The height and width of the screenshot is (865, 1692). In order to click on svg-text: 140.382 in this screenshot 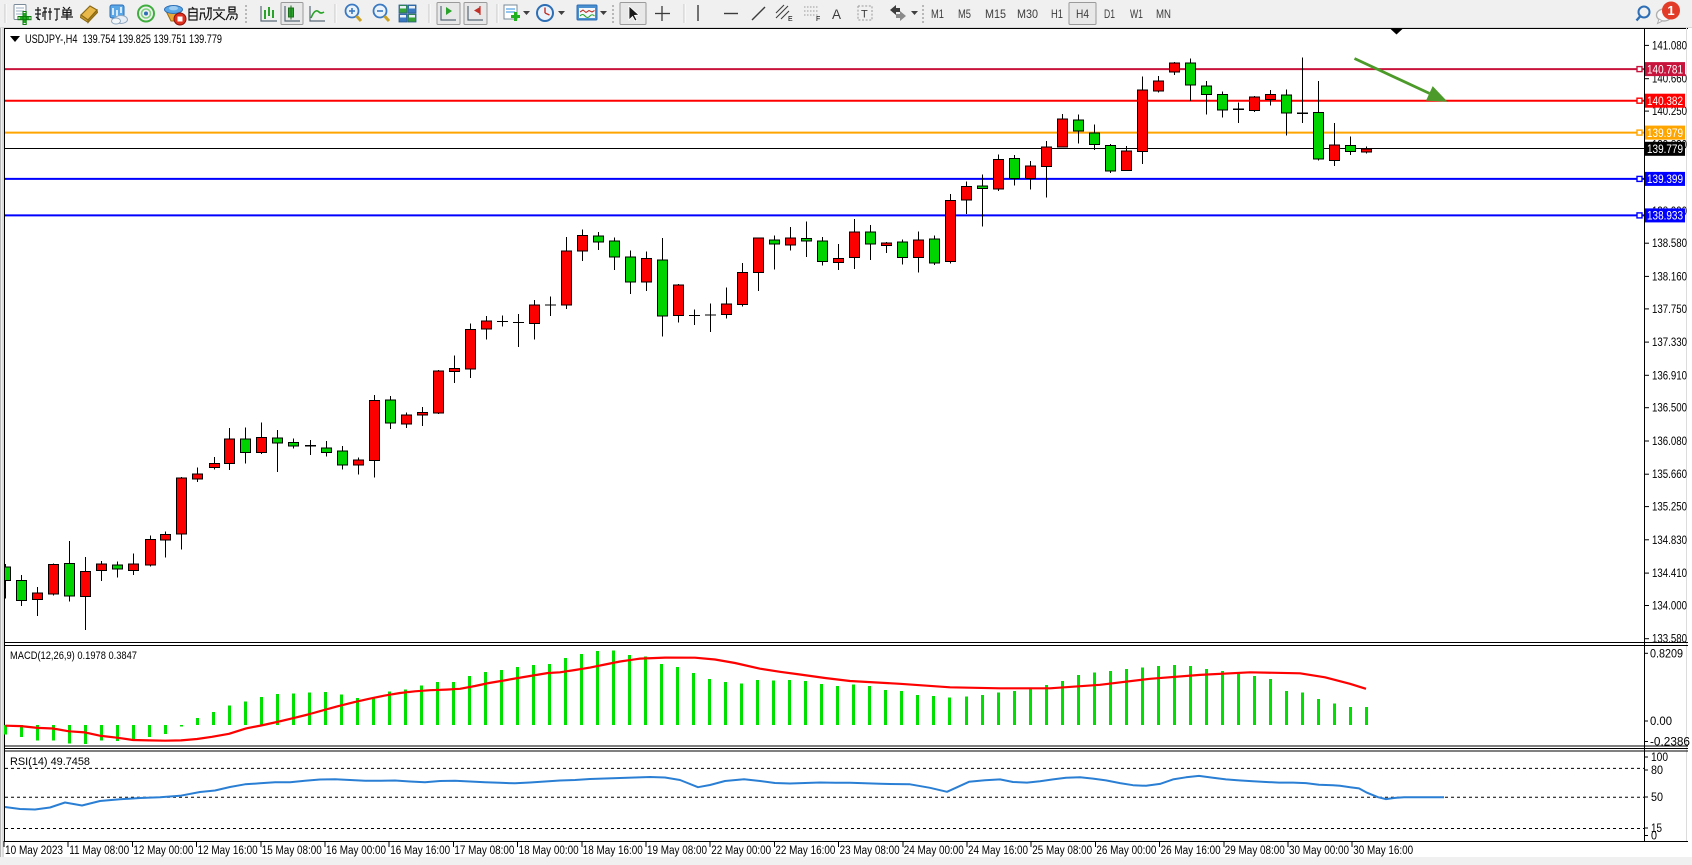, I will do `click(1665, 102)`.